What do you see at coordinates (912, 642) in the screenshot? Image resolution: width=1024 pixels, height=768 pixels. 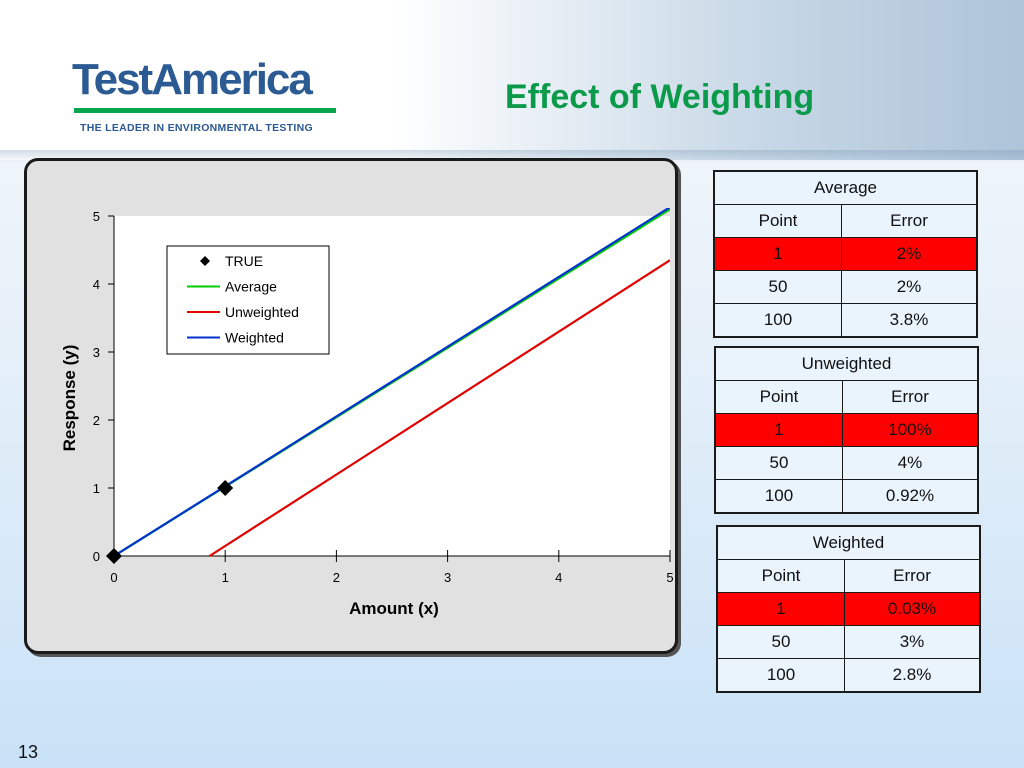 I see `cell-error: 3%` at bounding box center [912, 642].